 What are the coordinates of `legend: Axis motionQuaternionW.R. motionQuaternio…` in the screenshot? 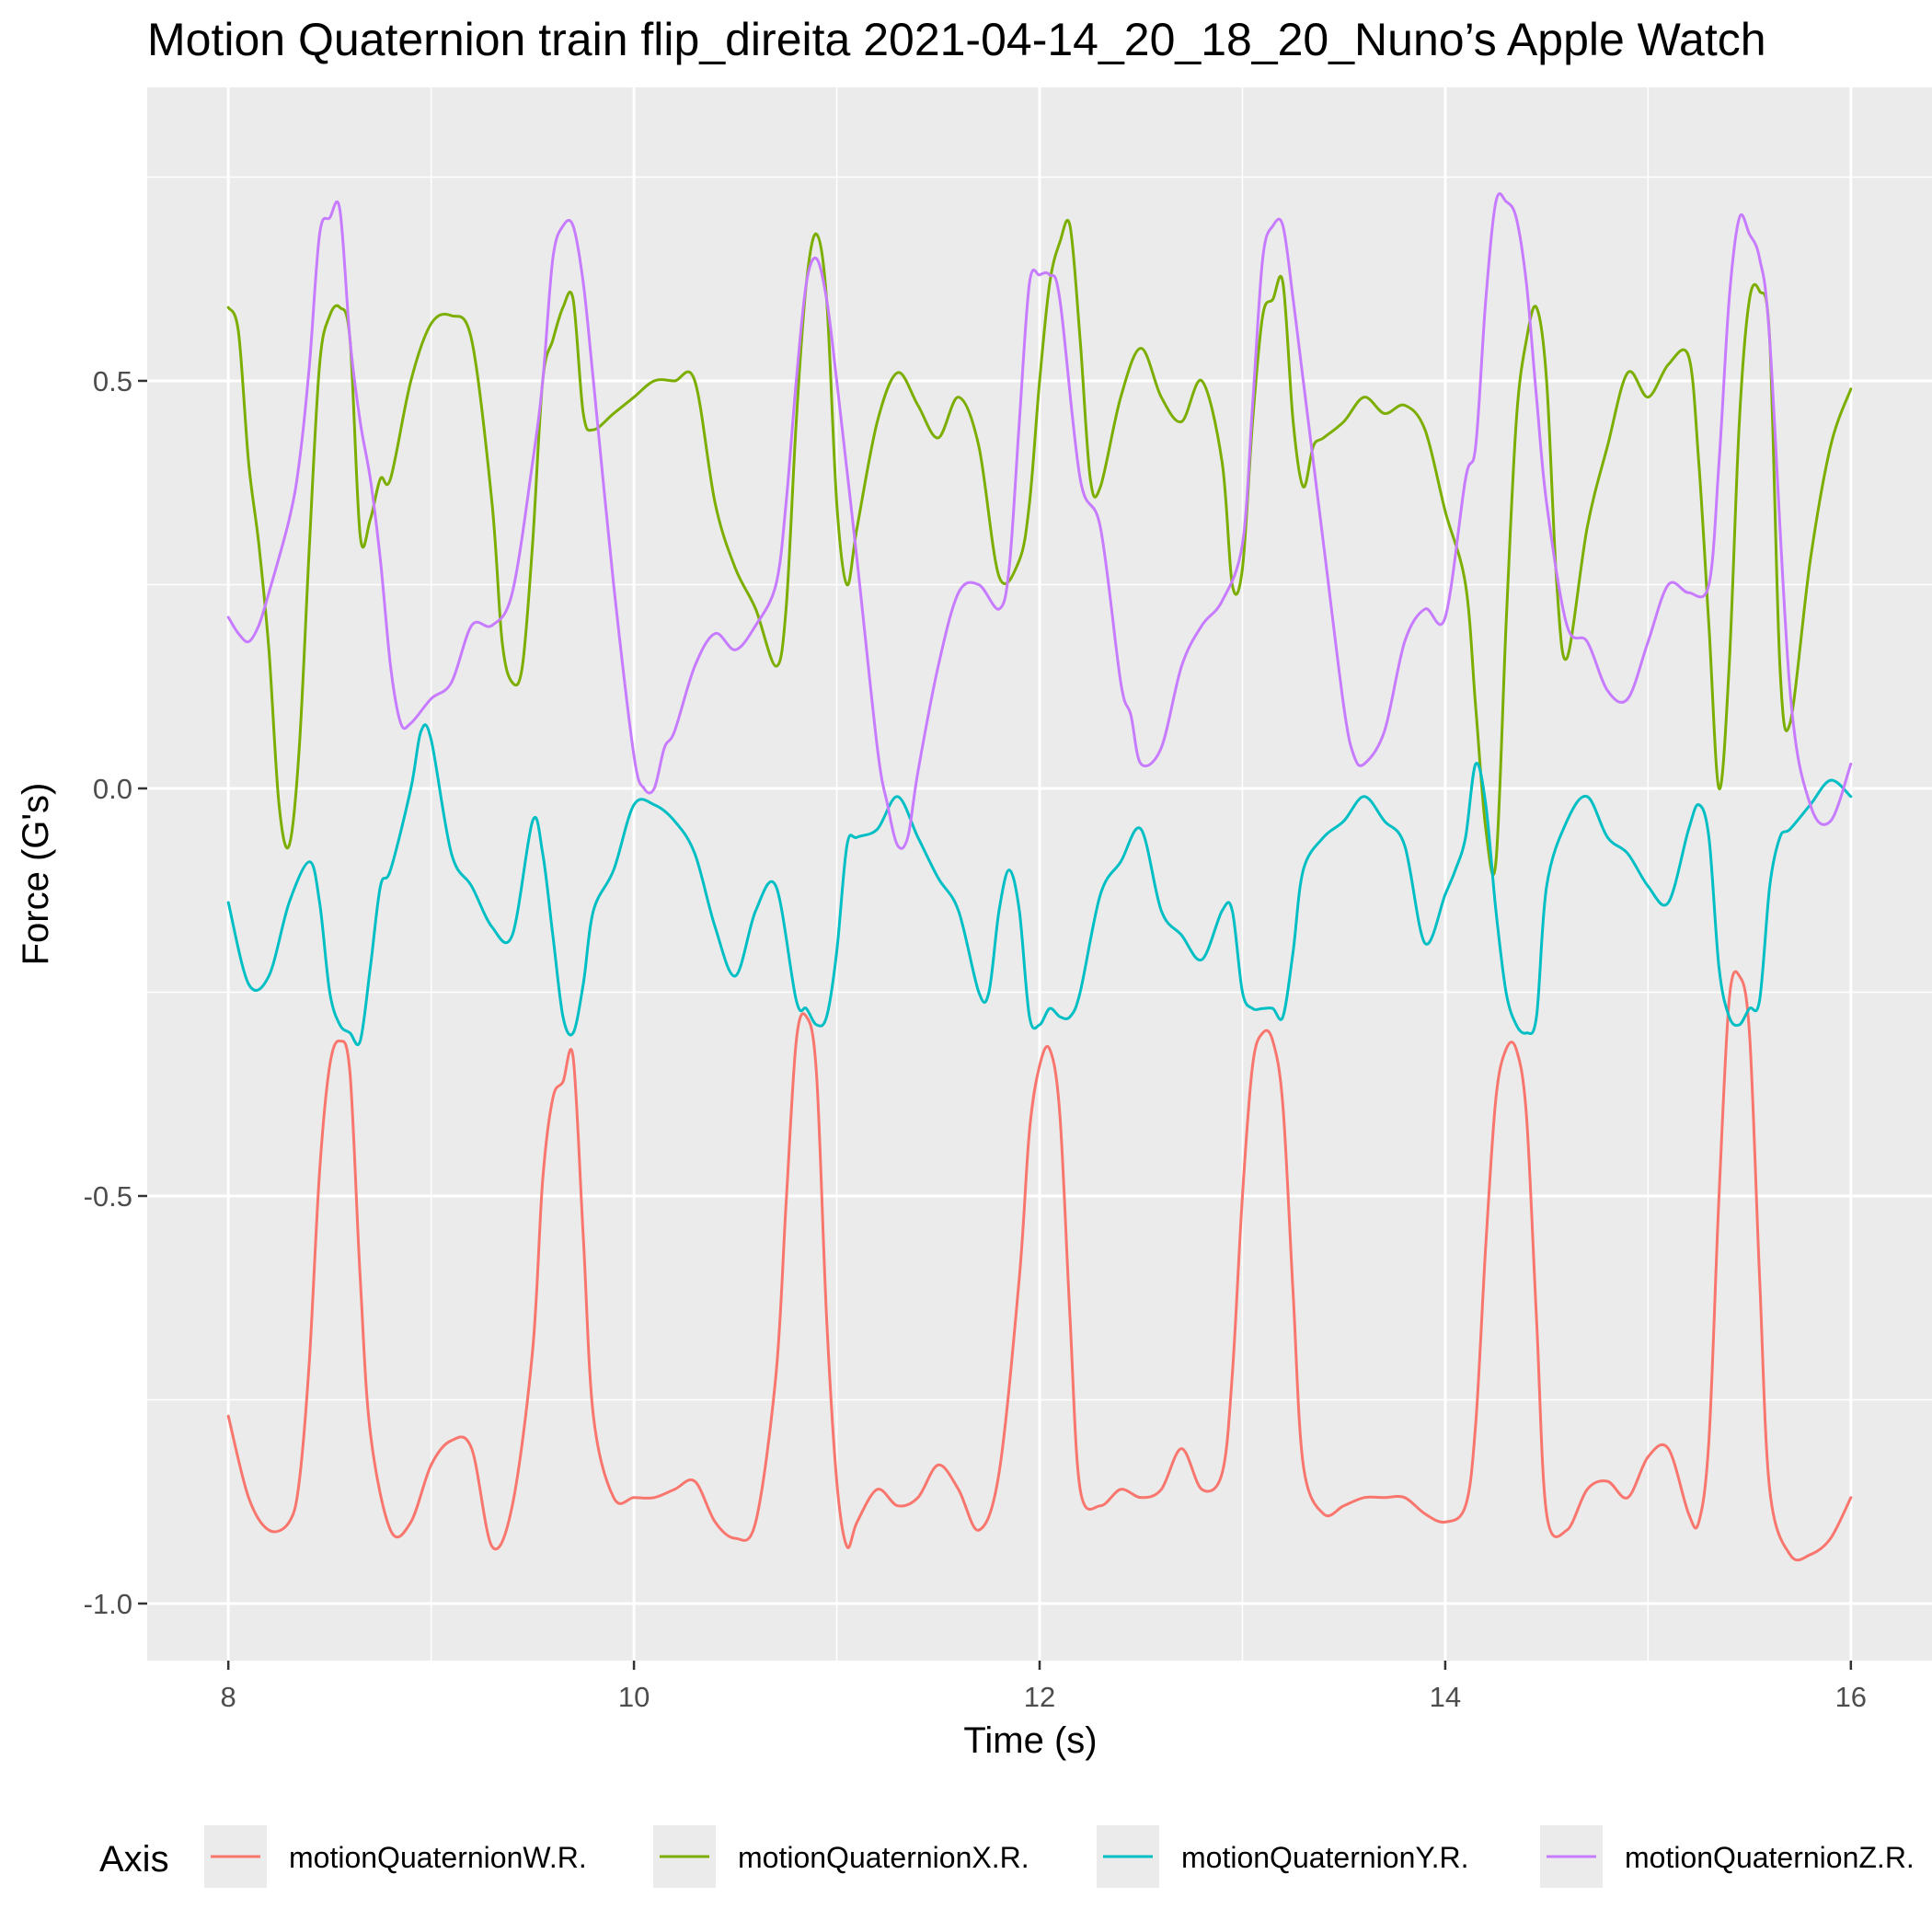 It's located at (1007, 1856).